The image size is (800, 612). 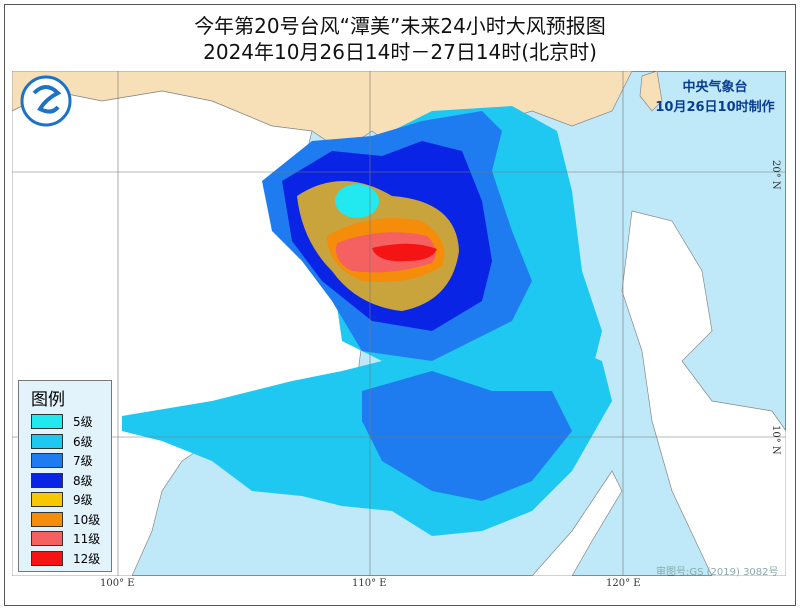 I want to click on issue-time: 10月26日10时制作, so click(x=715, y=107).